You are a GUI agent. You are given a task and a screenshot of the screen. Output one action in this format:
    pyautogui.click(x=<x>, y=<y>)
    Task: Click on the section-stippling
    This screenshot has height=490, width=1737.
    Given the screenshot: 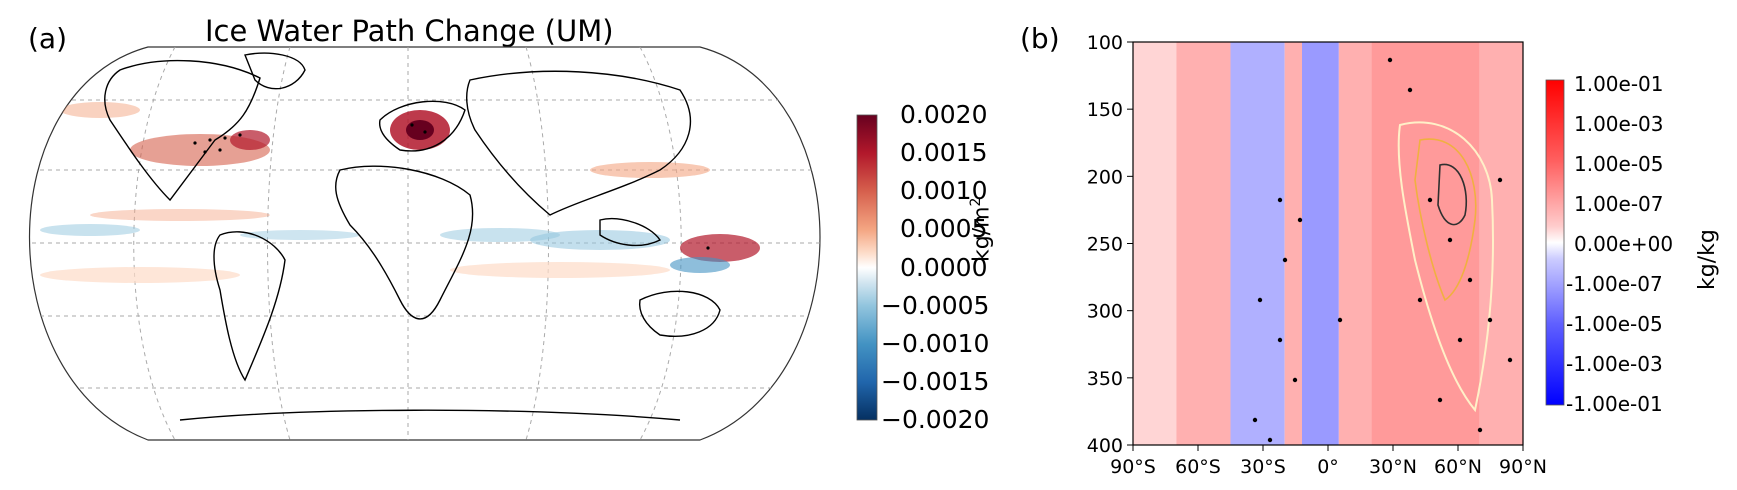 What is the action you would take?
    pyautogui.click(x=1382, y=250)
    